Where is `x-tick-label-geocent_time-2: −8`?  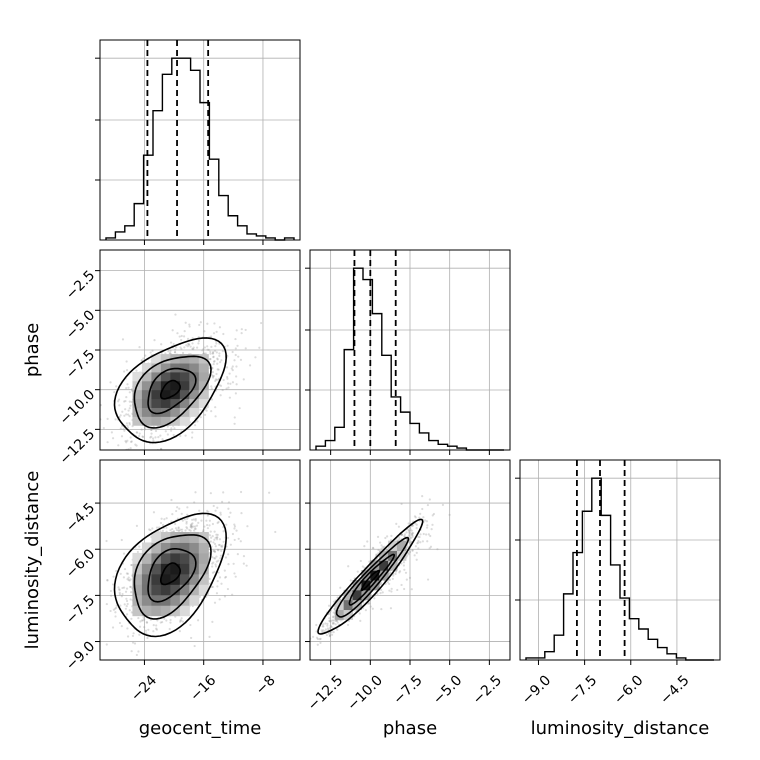
x-tick-label-geocent_time-2: −8 is located at coordinates (266, 685).